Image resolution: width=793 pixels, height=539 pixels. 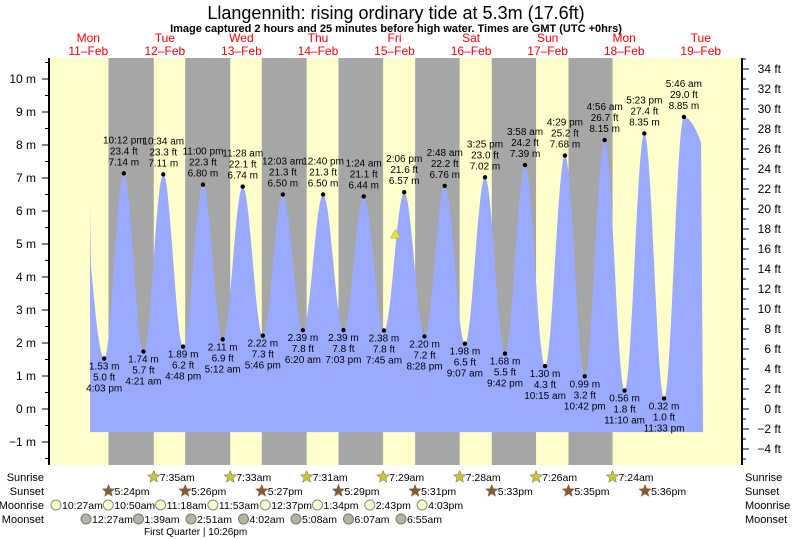 What do you see at coordinates (25, 478) in the screenshot?
I see `sunrise-row-label: Sunrise` at bounding box center [25, 478].